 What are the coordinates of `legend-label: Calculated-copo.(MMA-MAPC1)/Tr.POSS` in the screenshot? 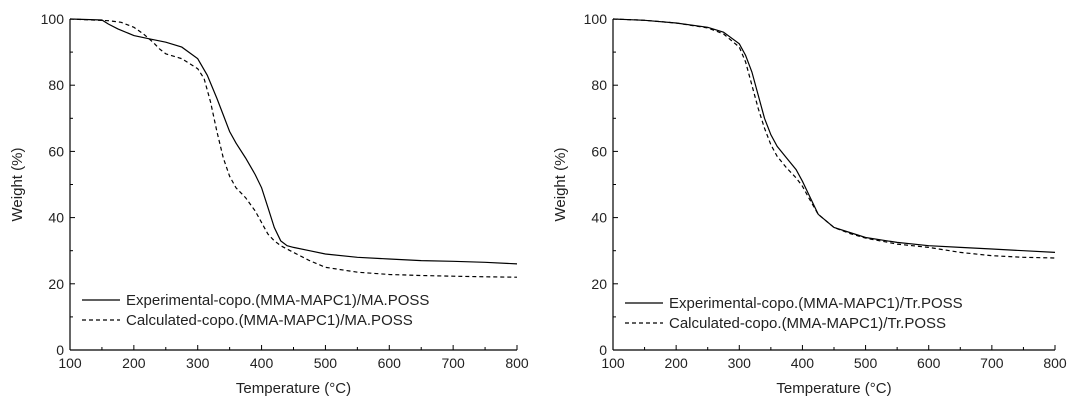 It's located at (807, 323).